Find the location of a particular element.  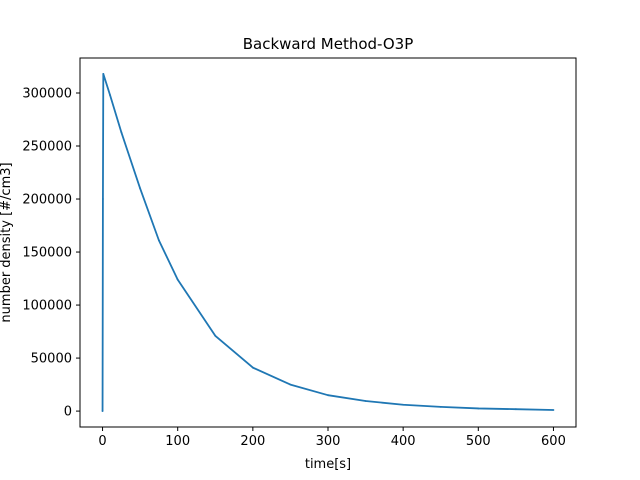

y-axis-ticks: 0 50000 100000 150000 200000 250000 300000 is located at coordinates (51, 253).